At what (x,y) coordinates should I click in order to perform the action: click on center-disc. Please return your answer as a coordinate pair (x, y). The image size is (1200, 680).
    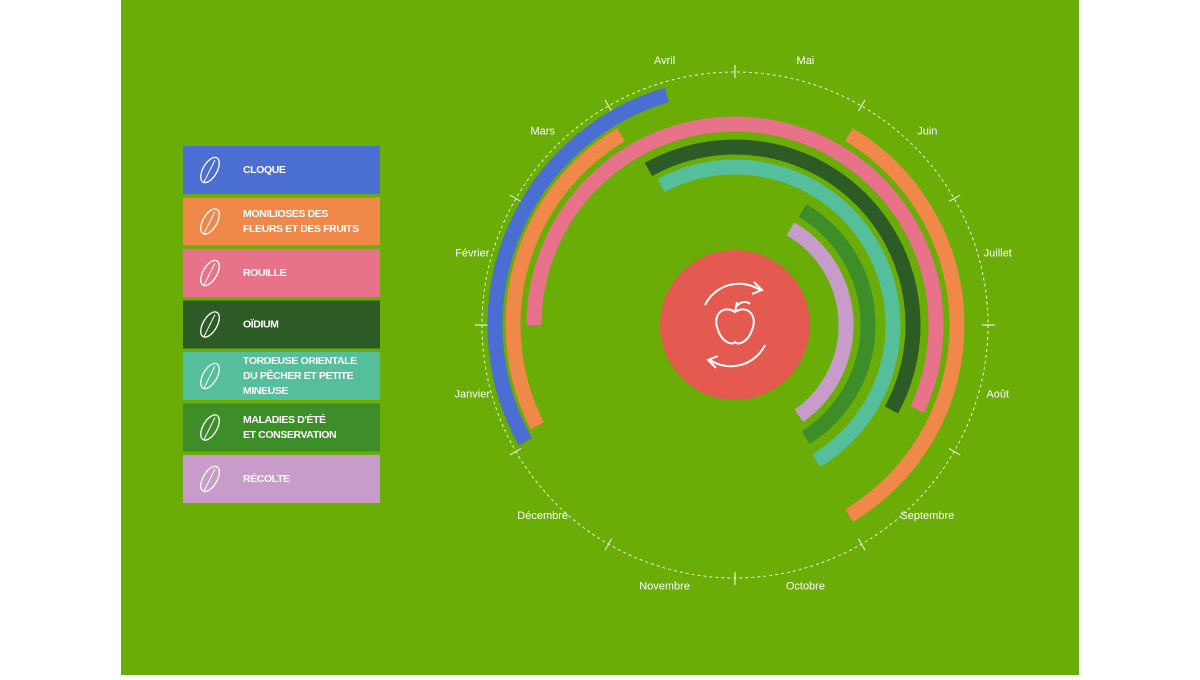
    Looking at the image, I should click on (735, 325).